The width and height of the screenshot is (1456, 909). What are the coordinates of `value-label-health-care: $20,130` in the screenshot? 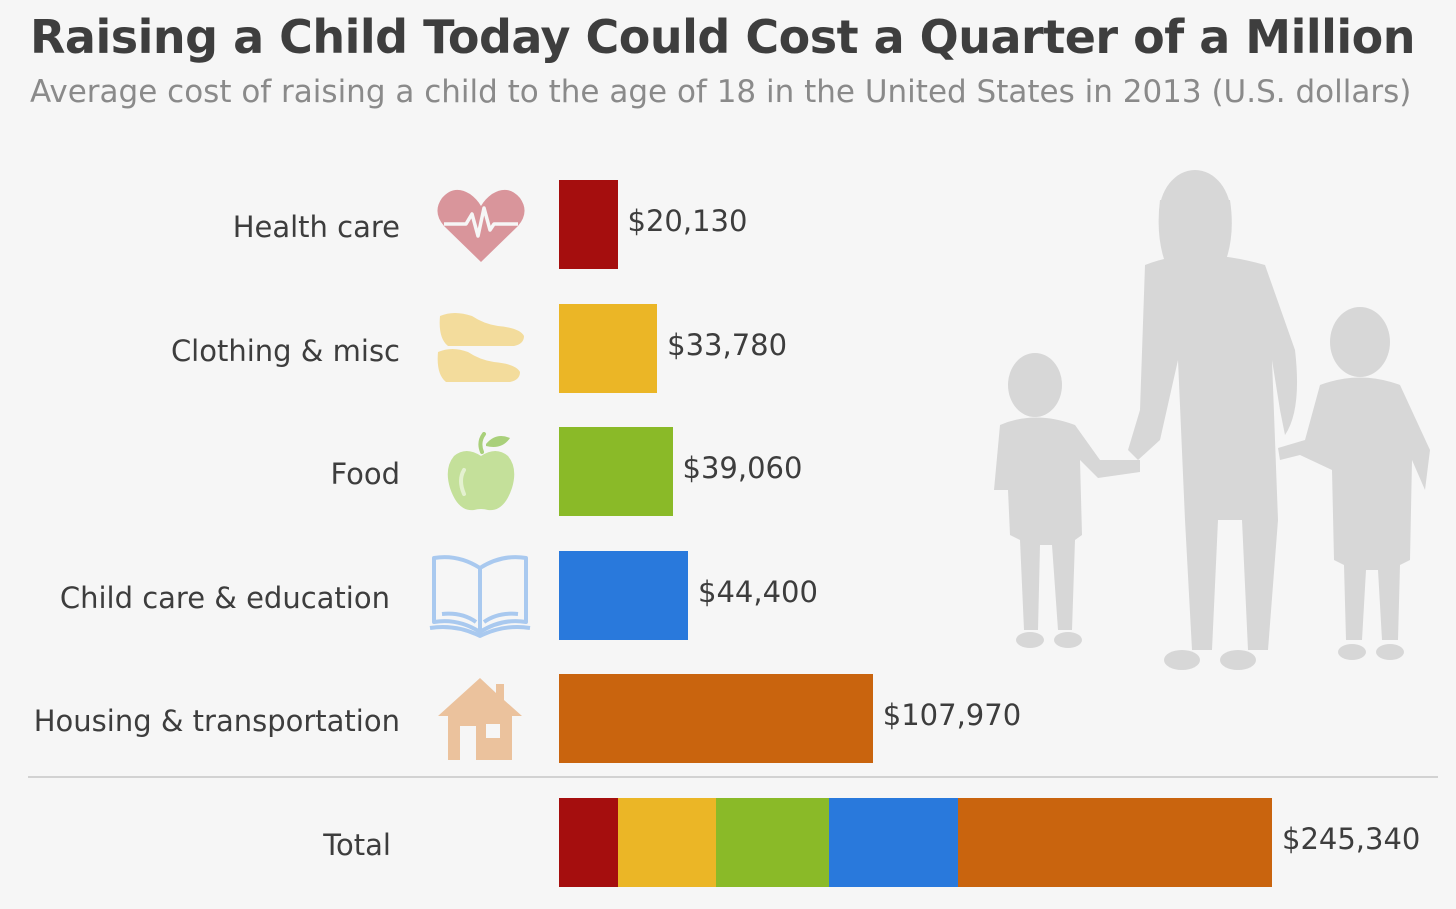 It's located at (687, 221).